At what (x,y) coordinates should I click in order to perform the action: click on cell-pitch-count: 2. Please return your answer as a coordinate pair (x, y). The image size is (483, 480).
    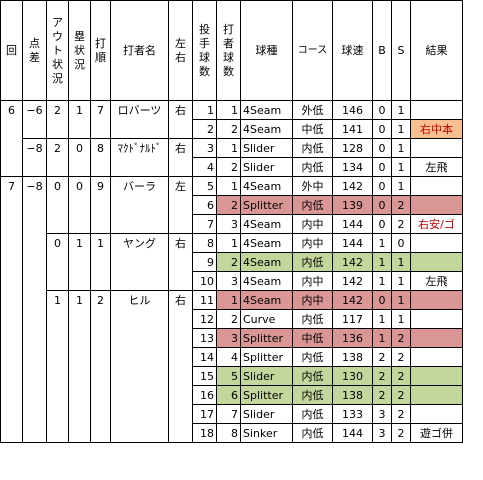
    Looking at the image, I should click on (204, 129).